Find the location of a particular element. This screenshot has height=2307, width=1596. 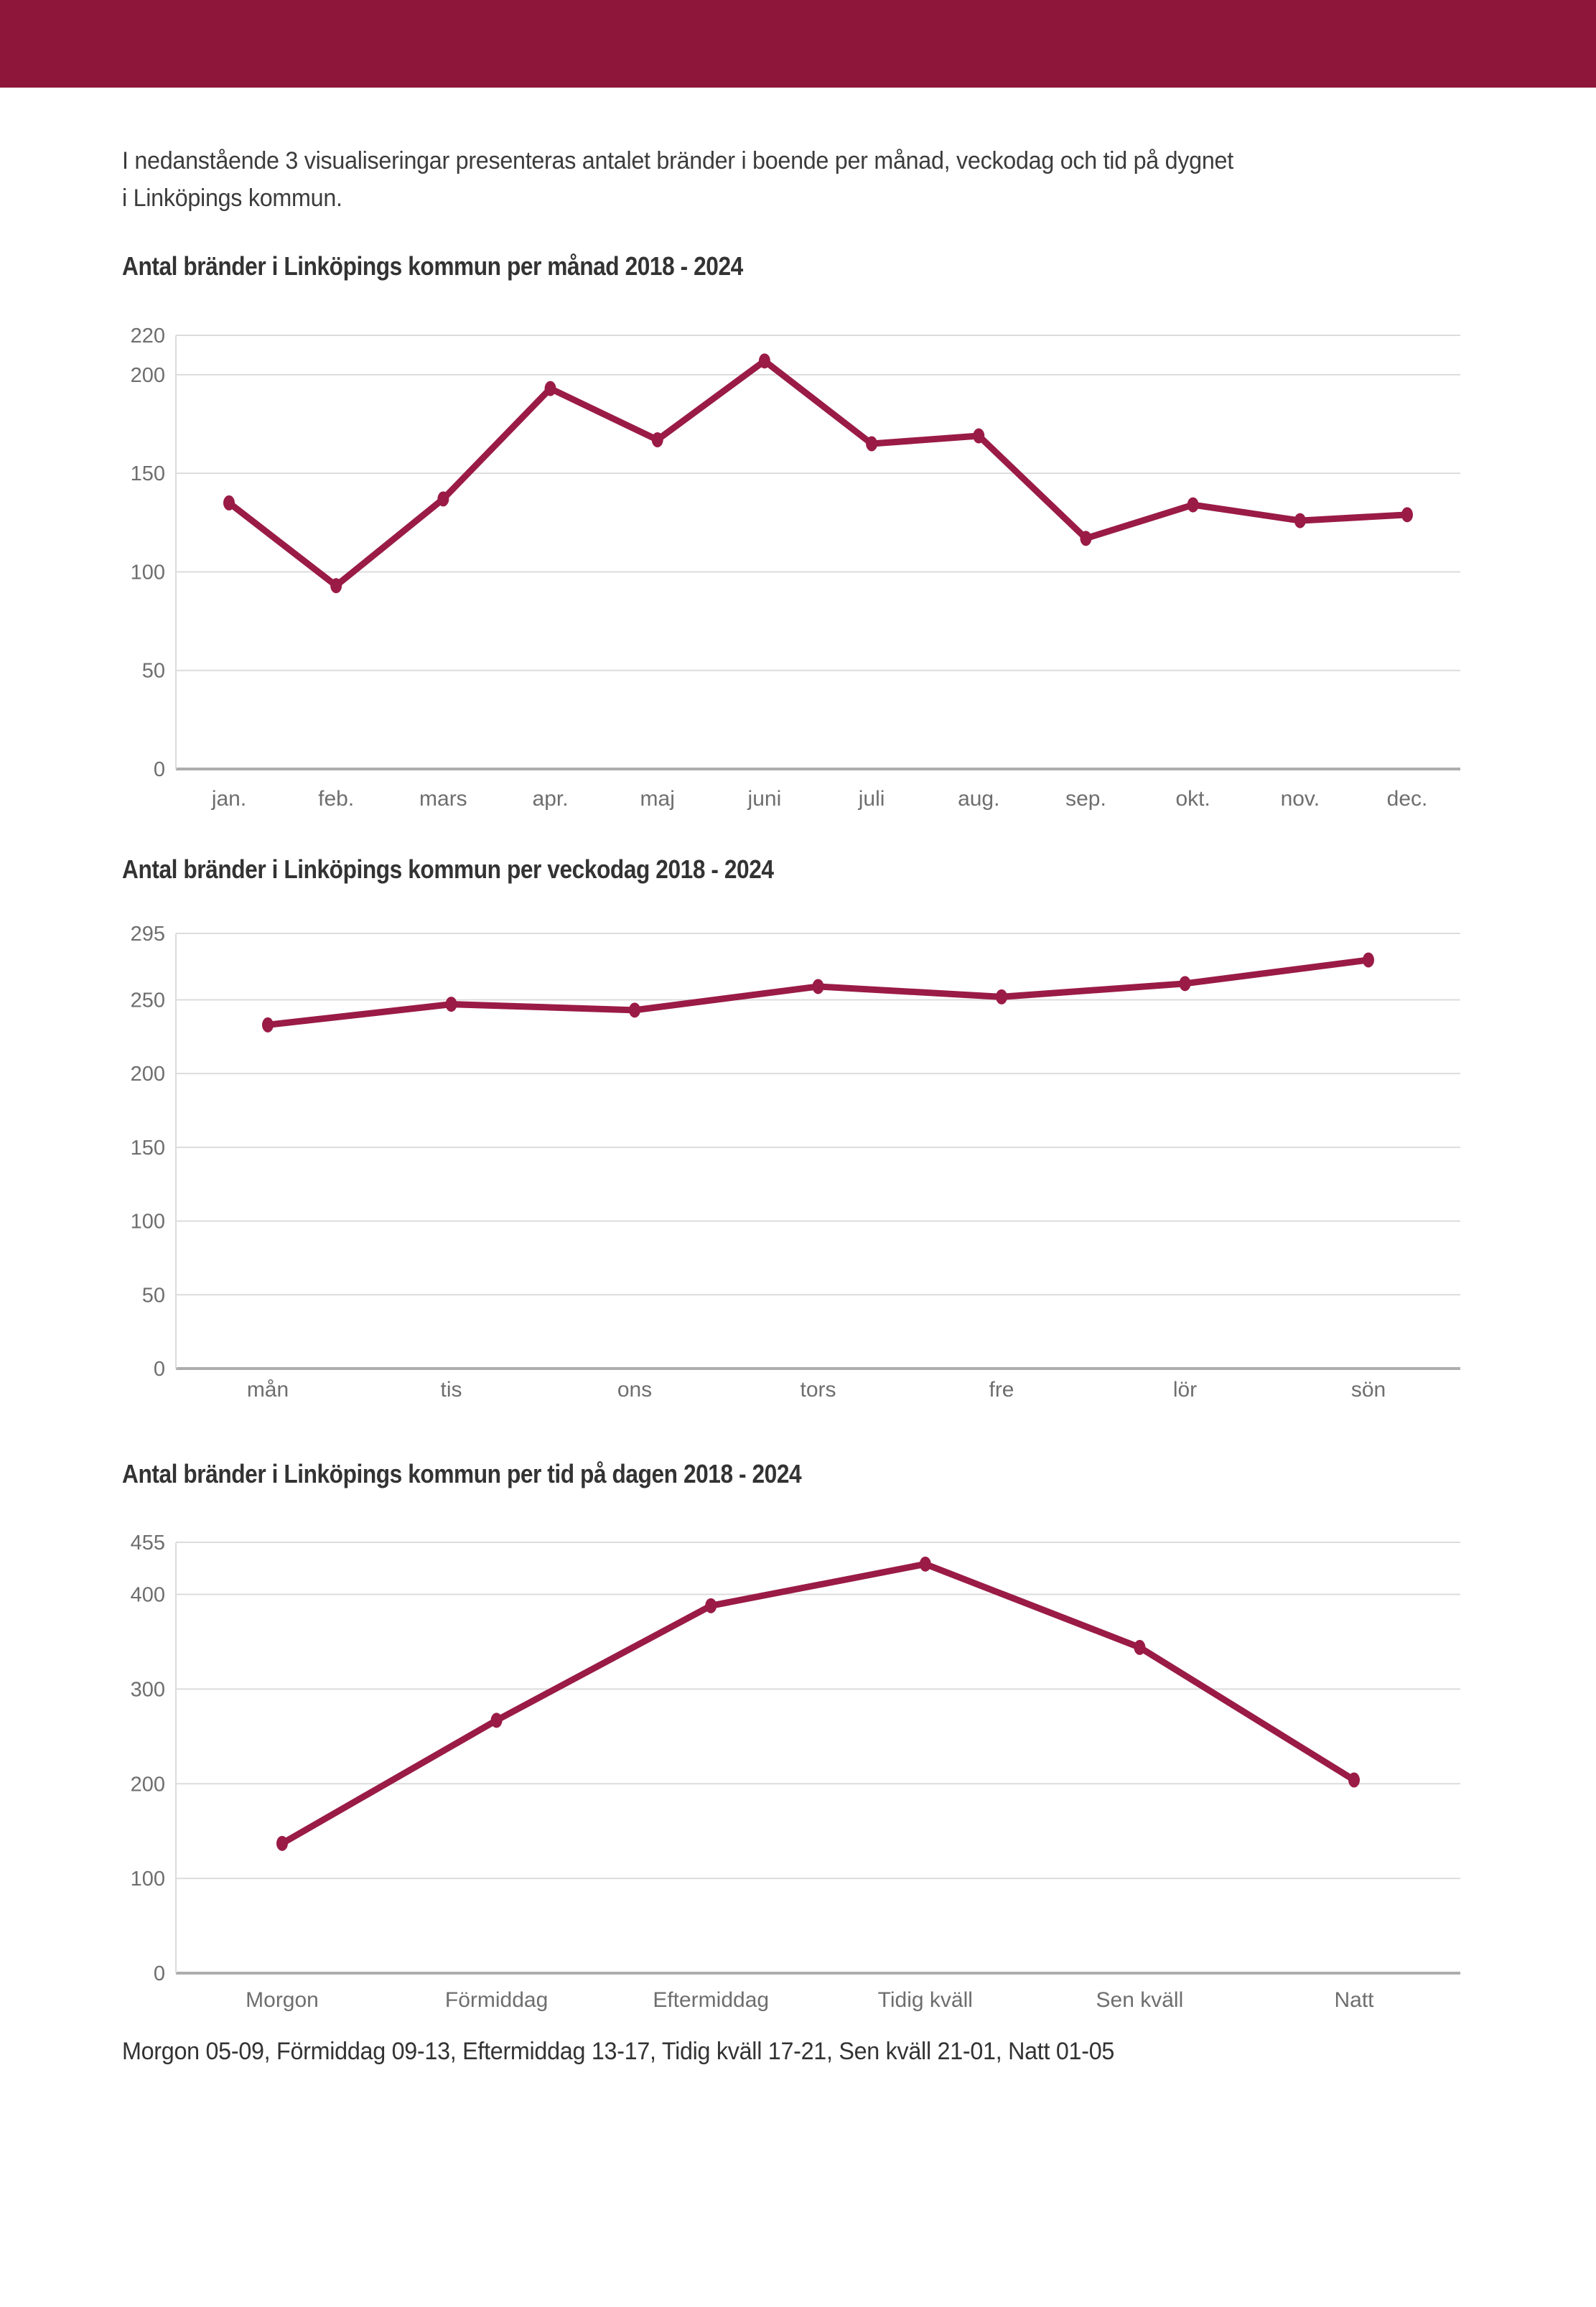

header-bar is located at coordinates (798, 44).